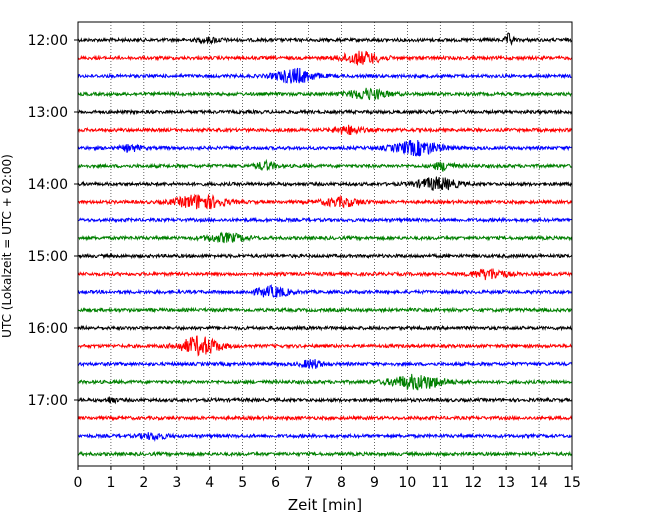 The image size is (650, 520). What do you see at coordinates (506, 483) in the screenshot?
I see `x-tick-label: 13` at bounding box center [506, 483].